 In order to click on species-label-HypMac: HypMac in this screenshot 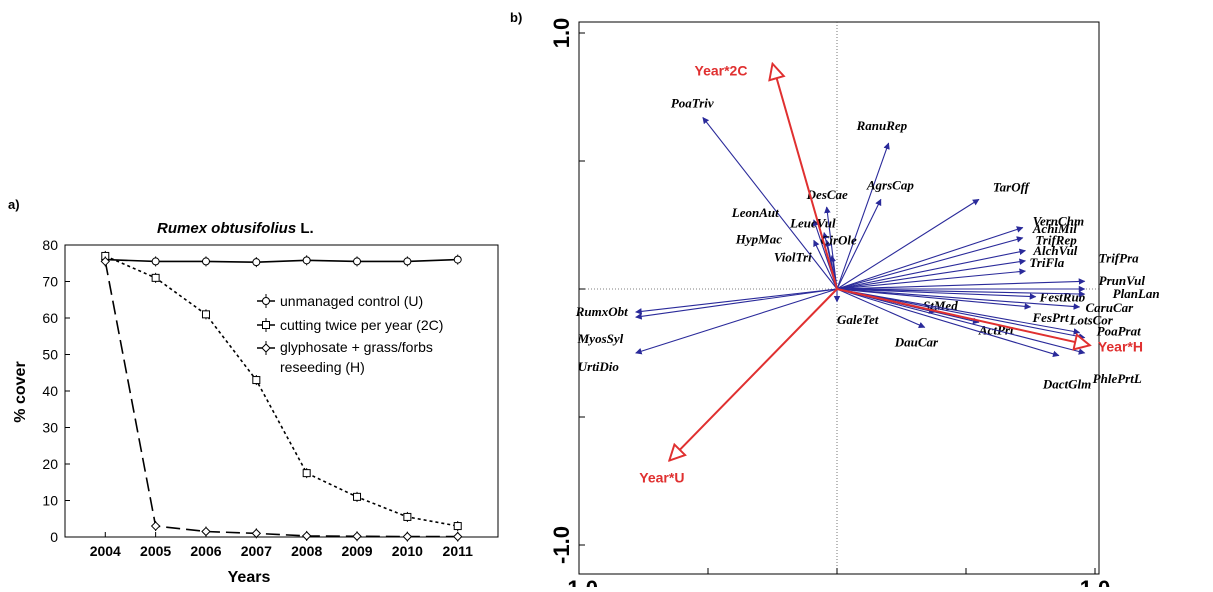, I will do `click(758, 238)`.